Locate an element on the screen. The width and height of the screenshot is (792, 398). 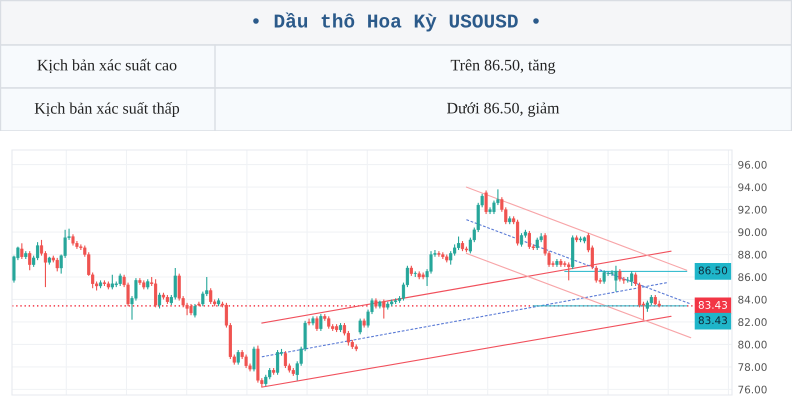
y-tick-label: 90.00 is located at coordinates (752, 232).